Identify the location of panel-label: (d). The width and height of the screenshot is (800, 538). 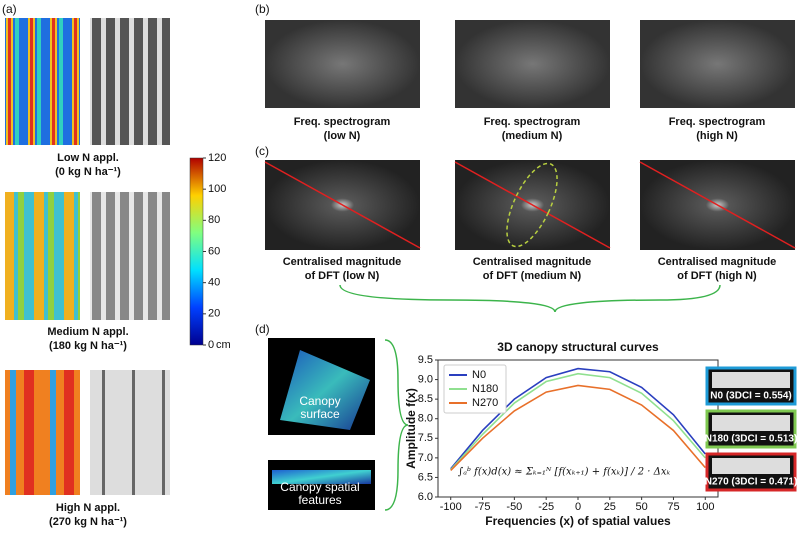
(262, 329).